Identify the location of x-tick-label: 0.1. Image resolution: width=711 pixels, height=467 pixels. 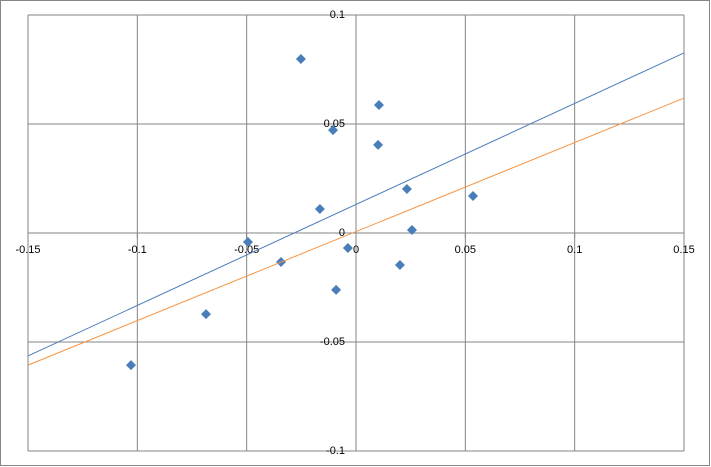
(574, 250).